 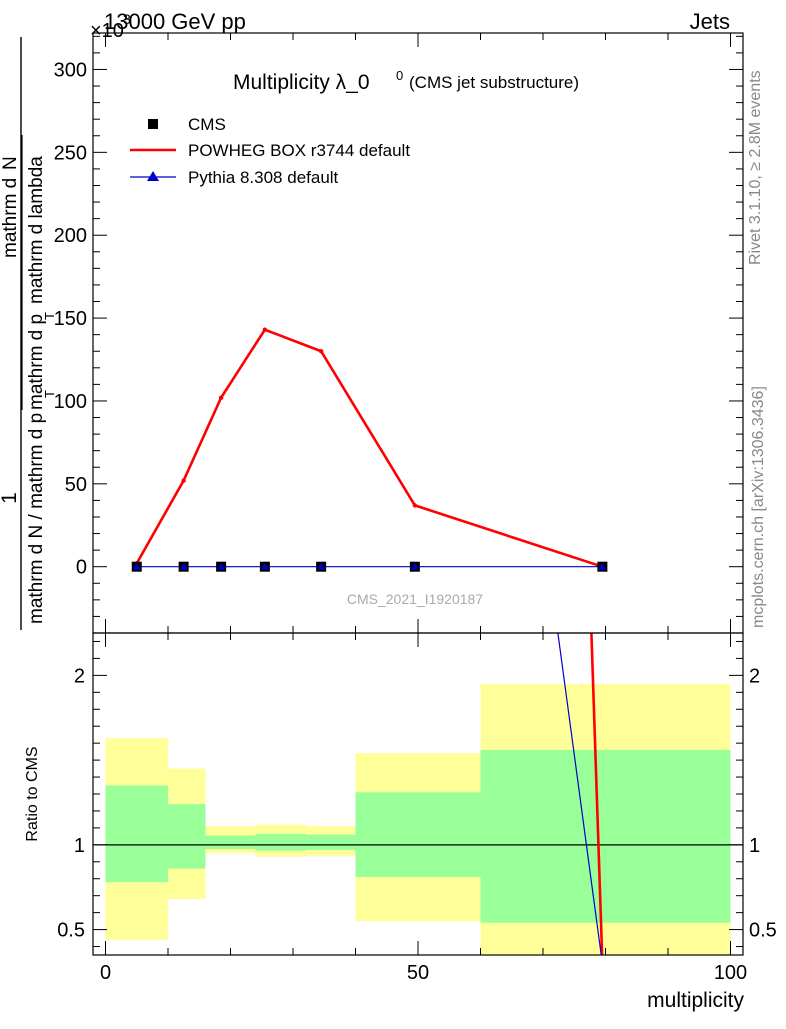 What do you see at coordinates (36, 518) in the screenshot?
I see `ylabel-denominator: mathrm d N / mathrm d p` at bounding box center [36, 518].